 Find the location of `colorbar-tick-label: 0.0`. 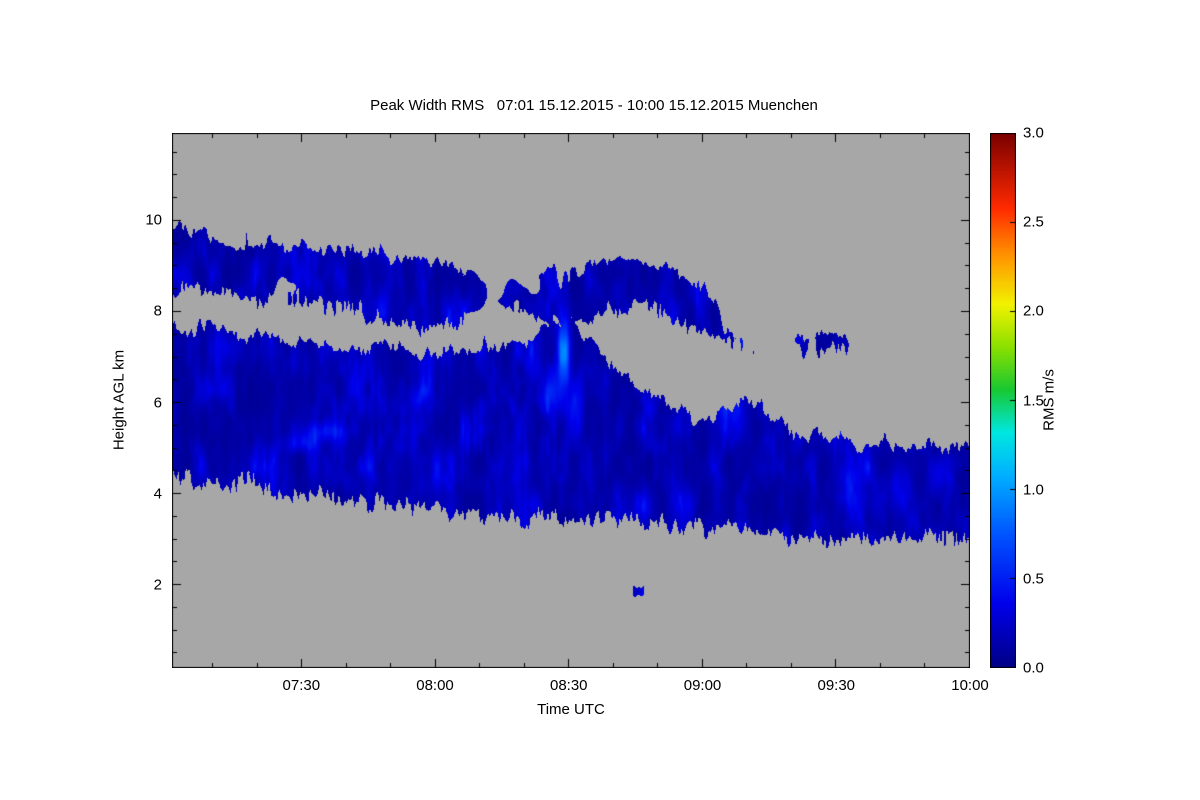

colorbar-tick-label: 0.0 is located at coordinates (1033, 668).